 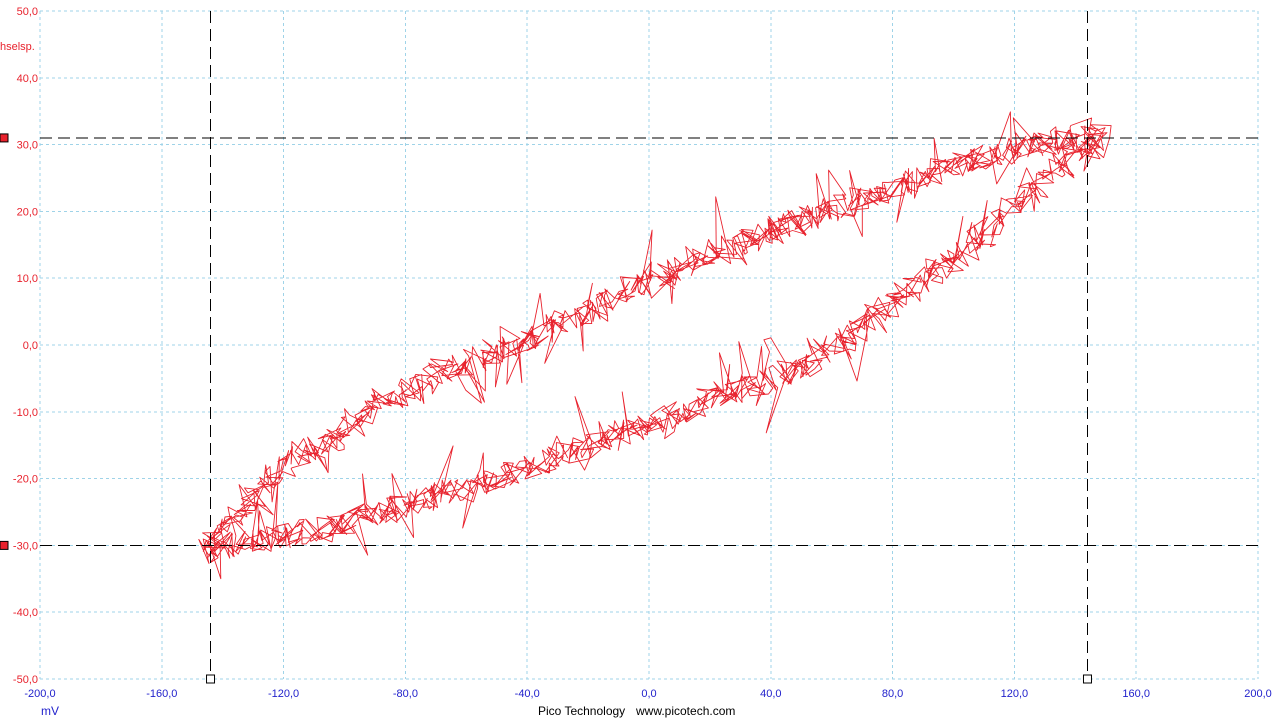 What do you see at coordinates (27, 79) in the screenshot?
I see `y-tick-label: 40,0` at bounding box center [27, 79].